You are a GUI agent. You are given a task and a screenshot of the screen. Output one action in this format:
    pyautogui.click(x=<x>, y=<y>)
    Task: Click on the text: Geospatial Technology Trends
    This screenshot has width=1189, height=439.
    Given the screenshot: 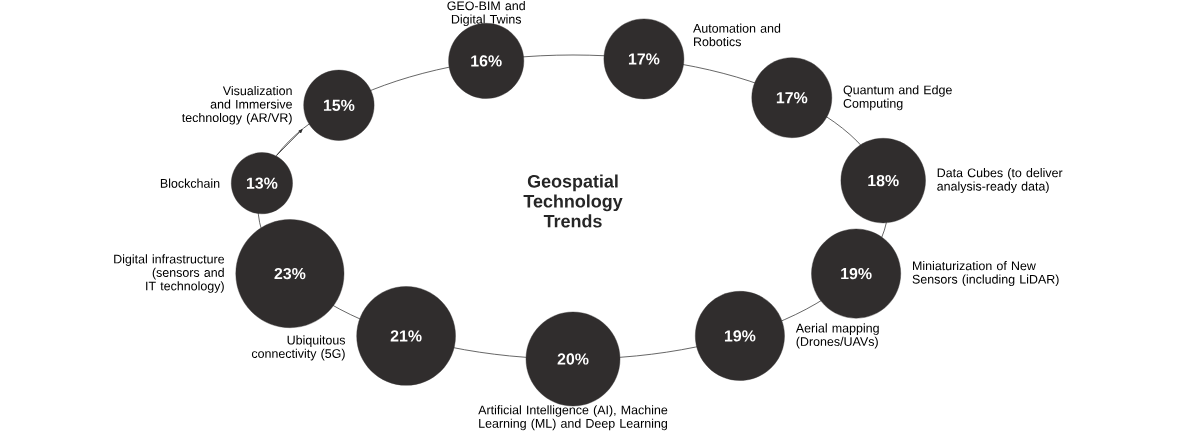 What is the action you would take?
    pyautogui.click(x=573, y=201)
    